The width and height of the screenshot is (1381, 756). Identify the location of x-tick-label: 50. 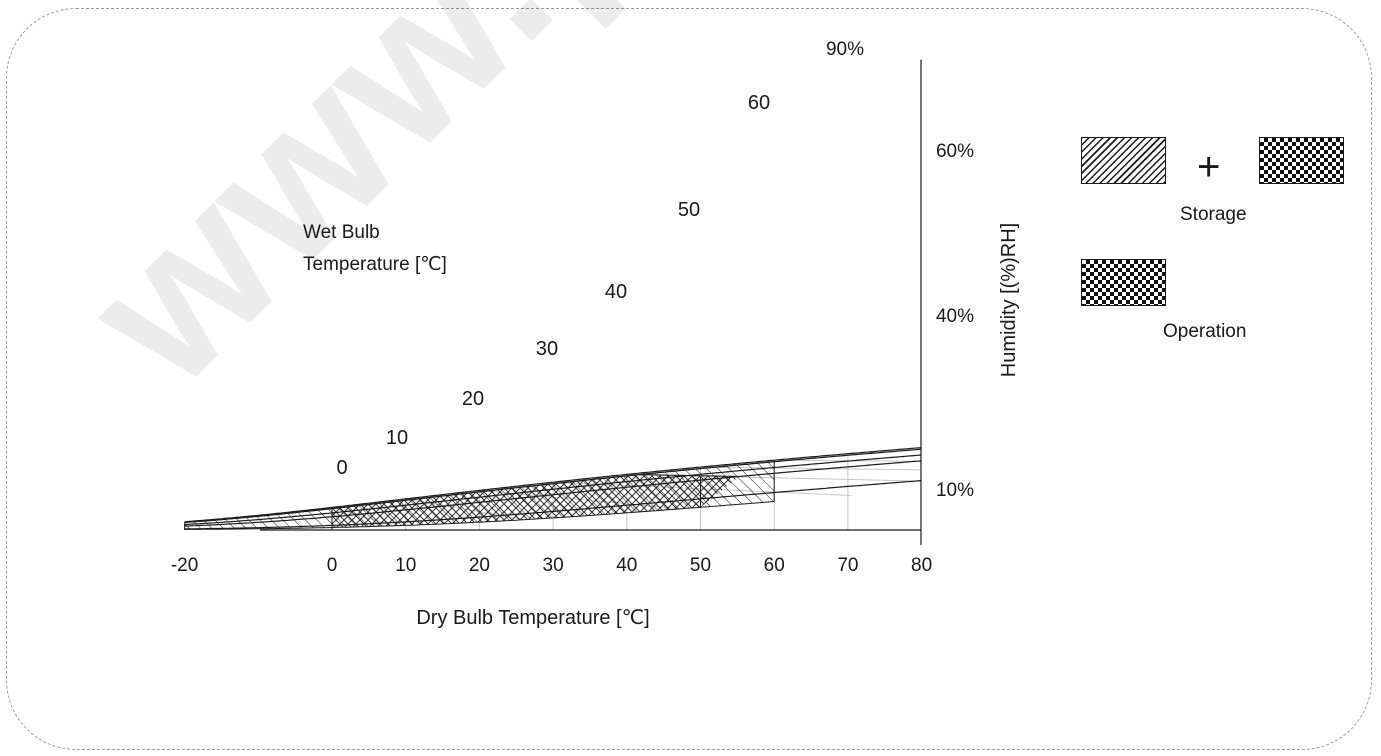
(700, 565).